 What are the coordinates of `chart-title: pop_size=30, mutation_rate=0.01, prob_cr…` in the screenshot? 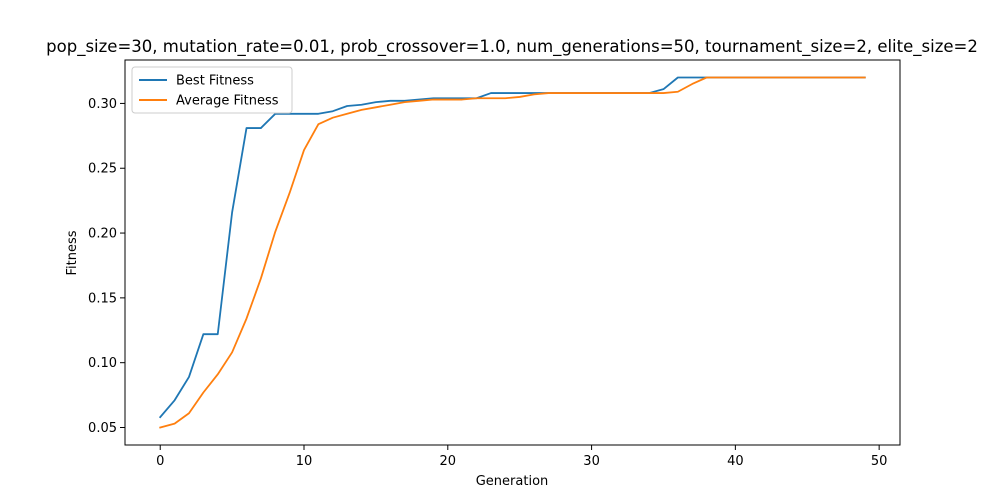 It's located at (512, 47).